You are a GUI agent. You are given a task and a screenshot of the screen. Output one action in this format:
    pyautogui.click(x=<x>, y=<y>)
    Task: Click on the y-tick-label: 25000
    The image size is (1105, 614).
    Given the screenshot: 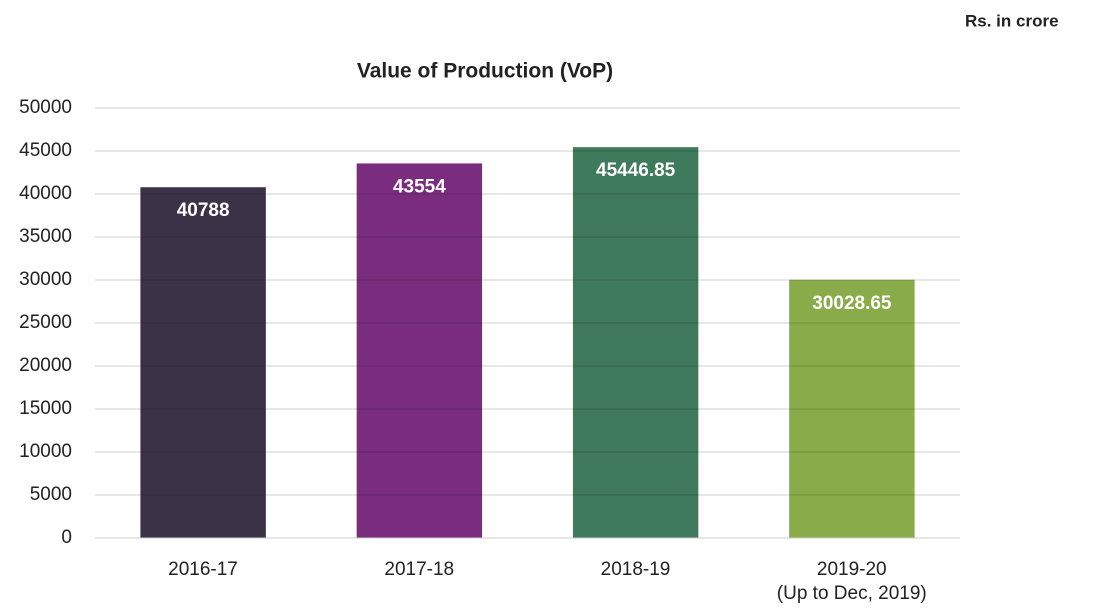 What is the action you would take?
    pyautogui.click(x=45, y=322)
    